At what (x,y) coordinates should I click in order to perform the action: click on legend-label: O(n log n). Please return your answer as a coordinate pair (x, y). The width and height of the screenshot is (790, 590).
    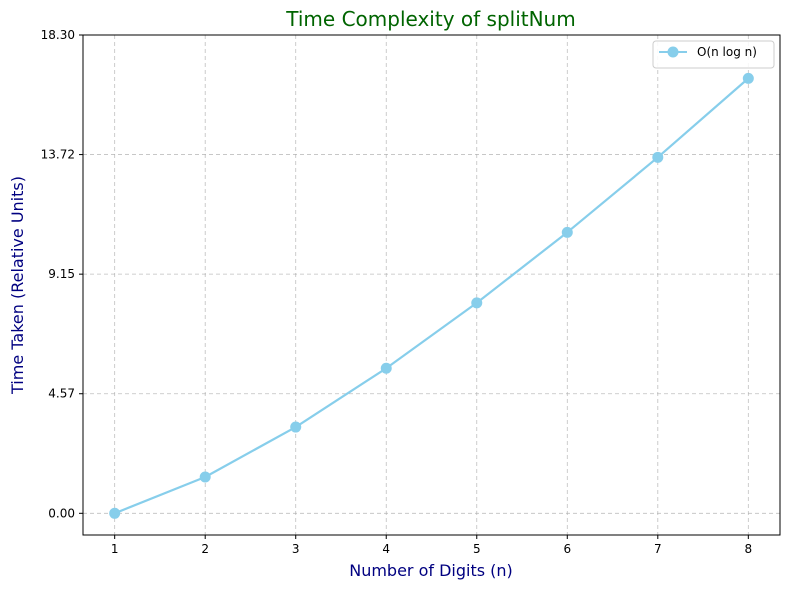
    Looking at the image, I should click on (727, 52).